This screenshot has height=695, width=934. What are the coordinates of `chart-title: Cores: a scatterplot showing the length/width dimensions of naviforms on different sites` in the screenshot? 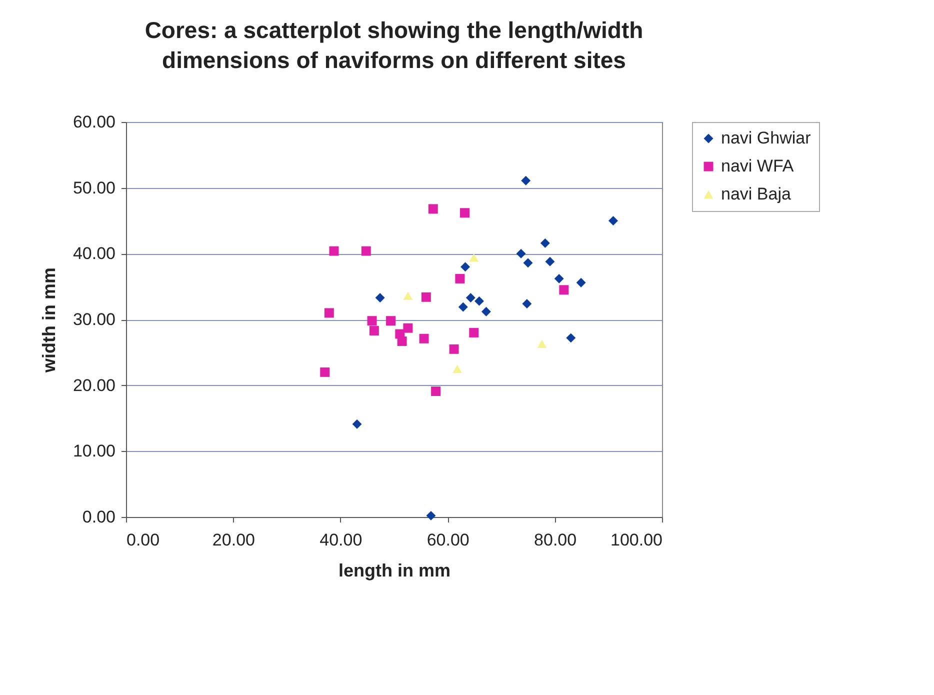 It's located at (394, 45).